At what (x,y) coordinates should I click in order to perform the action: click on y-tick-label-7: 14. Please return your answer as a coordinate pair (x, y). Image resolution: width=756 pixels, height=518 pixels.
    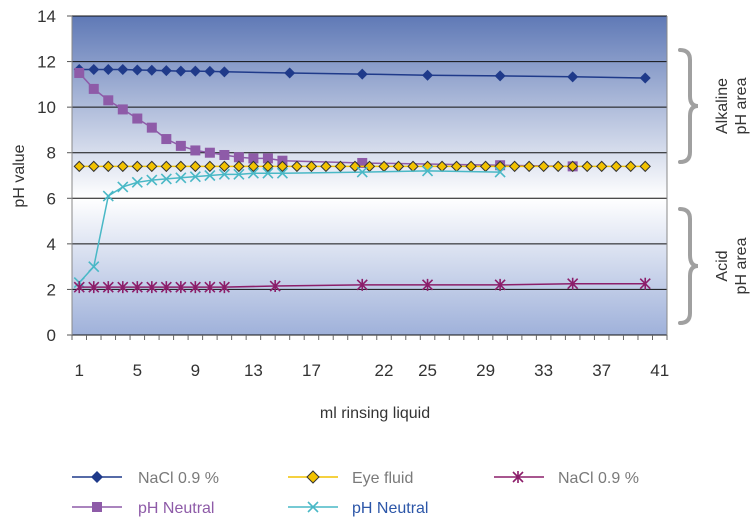
    Looking at the image, I should click on (46, 16).